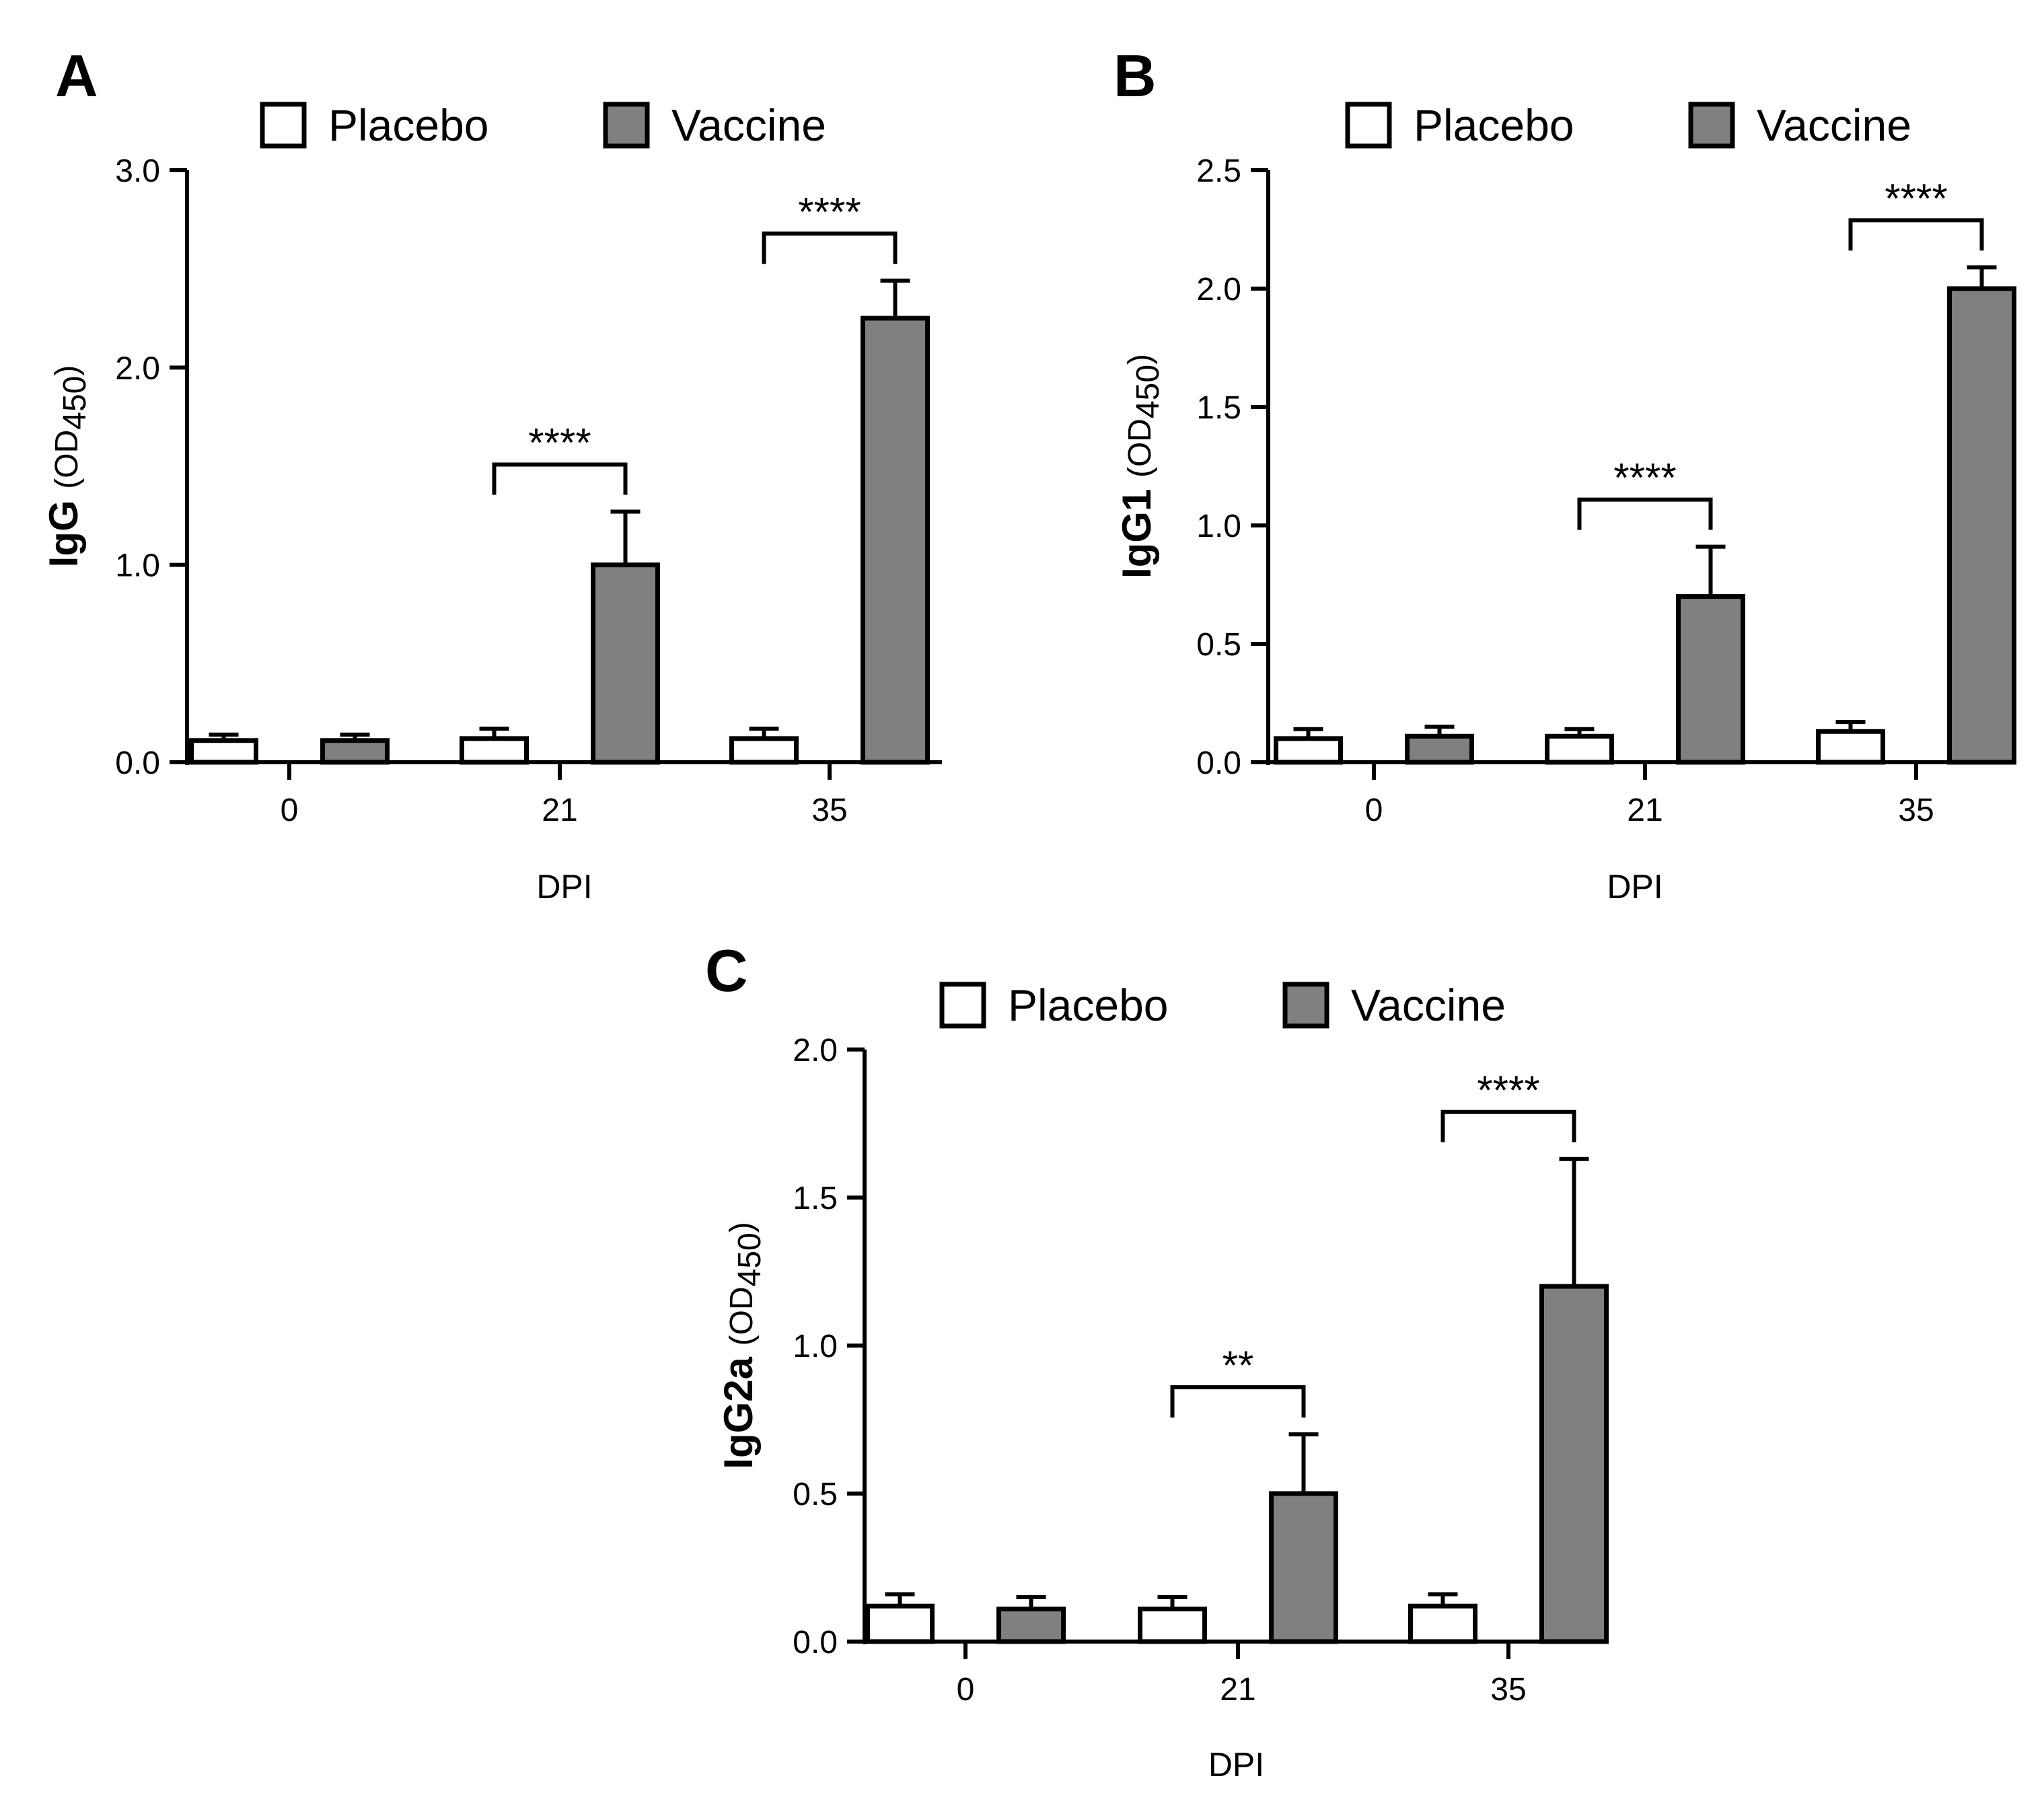 The image size is (2044, 1799). I want to click on panel-letter: A, so click(76, 75).